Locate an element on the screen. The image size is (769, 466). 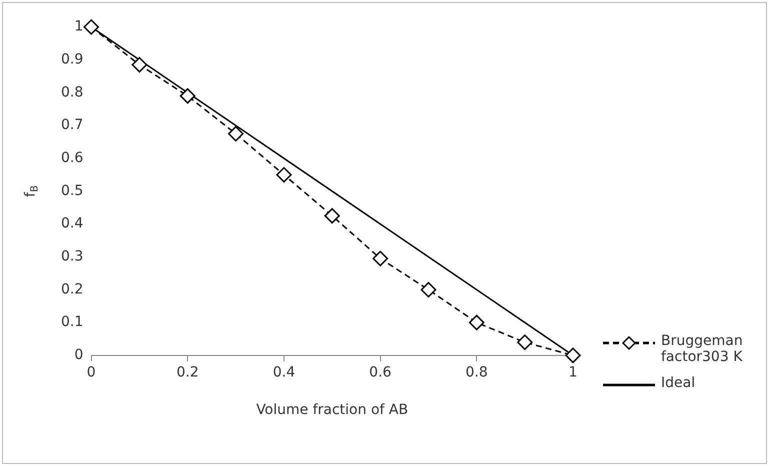
y-tick-label: 0.8 is located at coordinates (72, 92).